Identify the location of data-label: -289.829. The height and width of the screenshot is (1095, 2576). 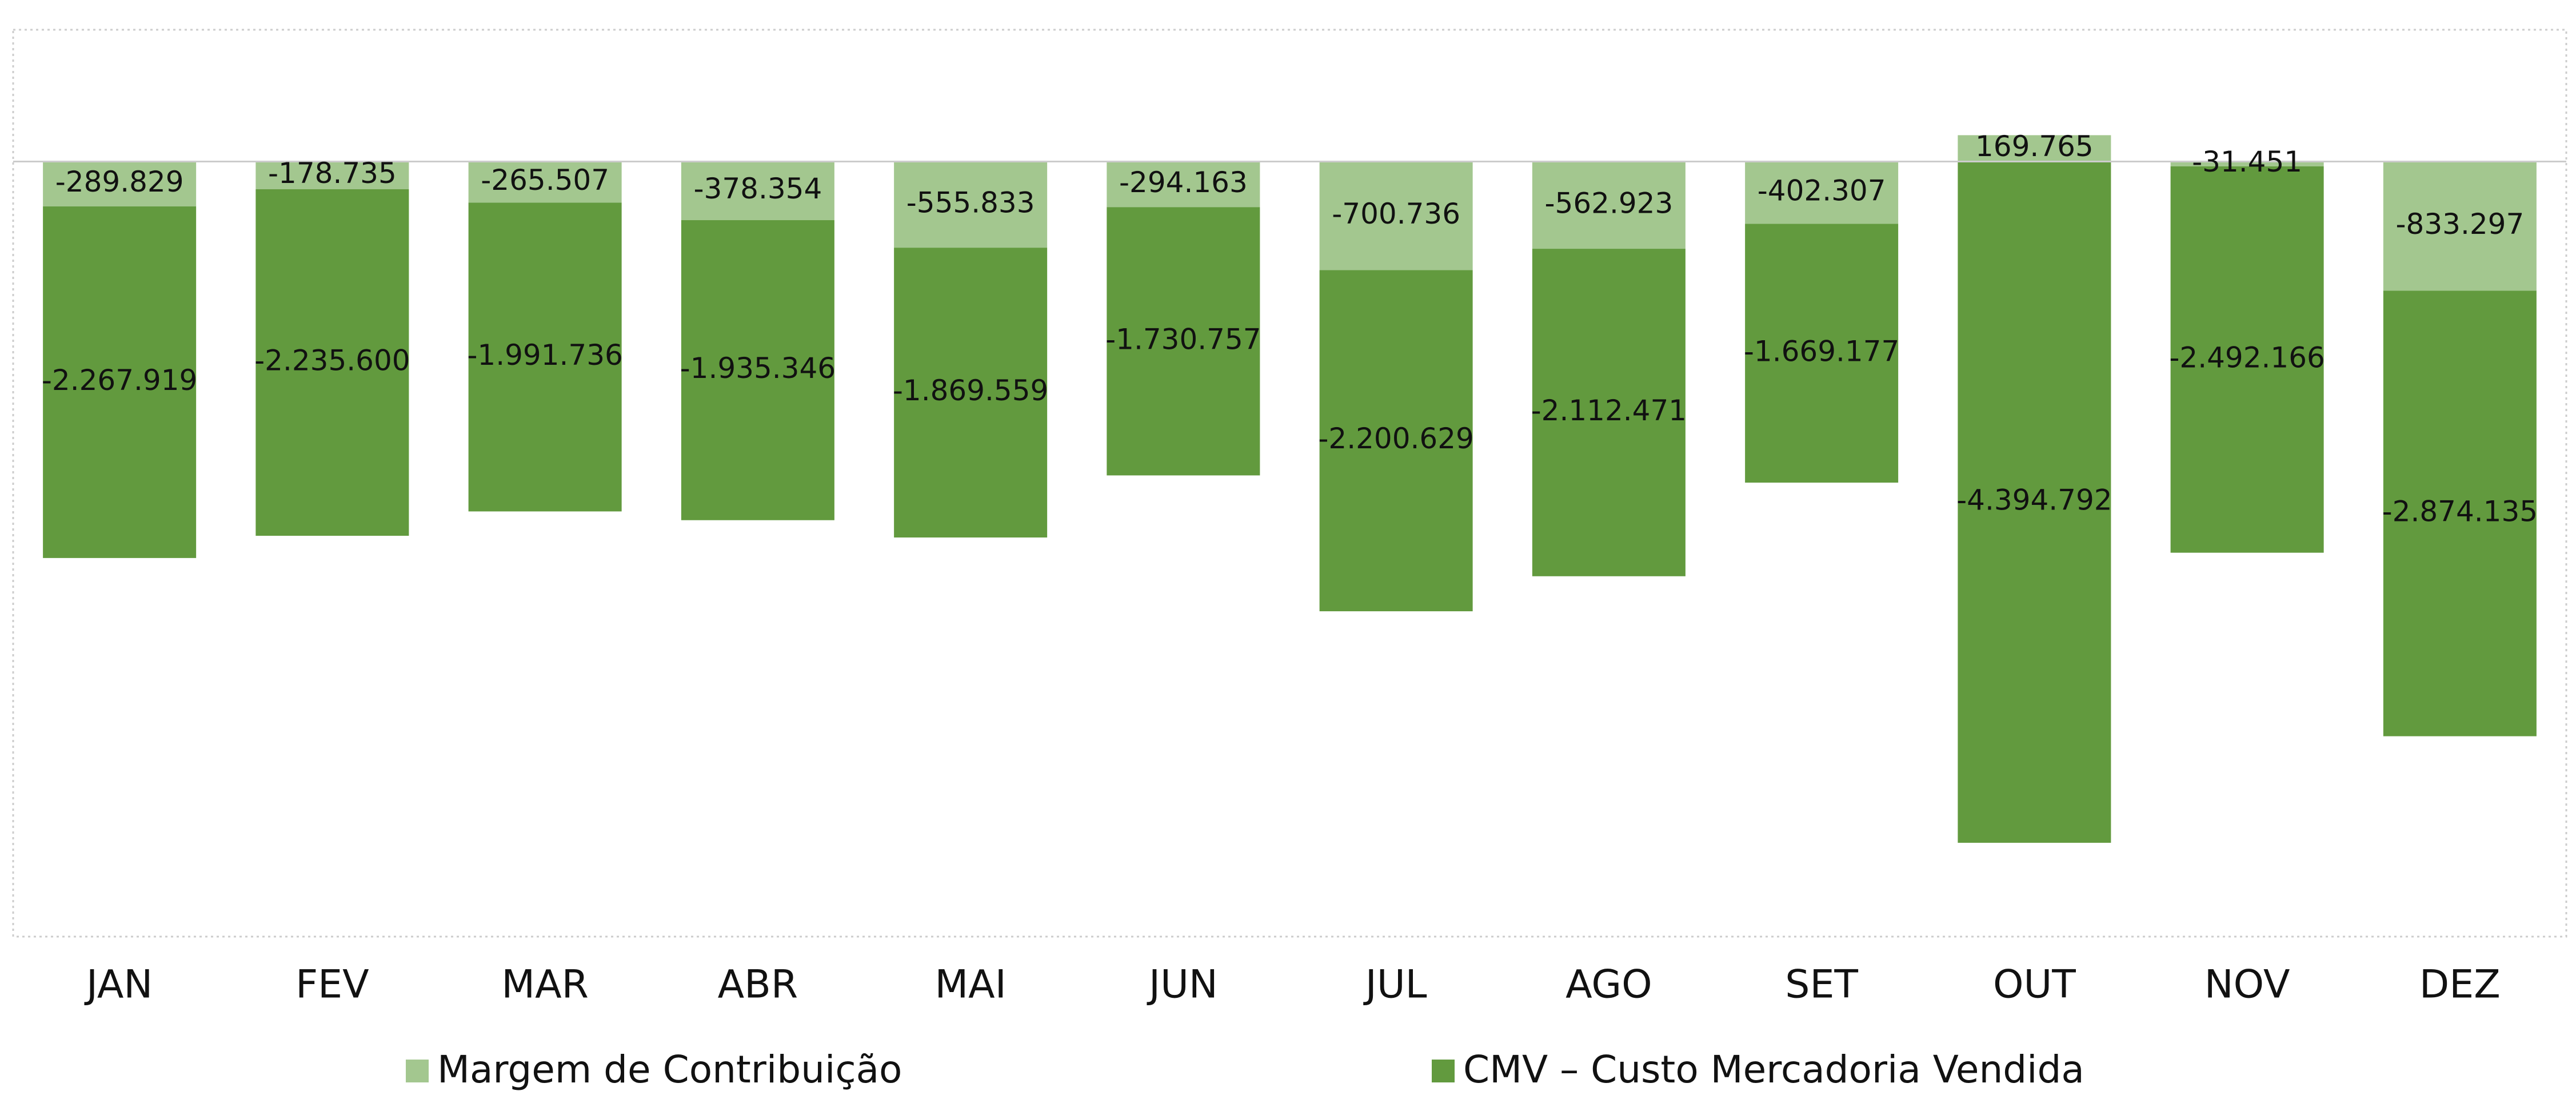
(120, 181).